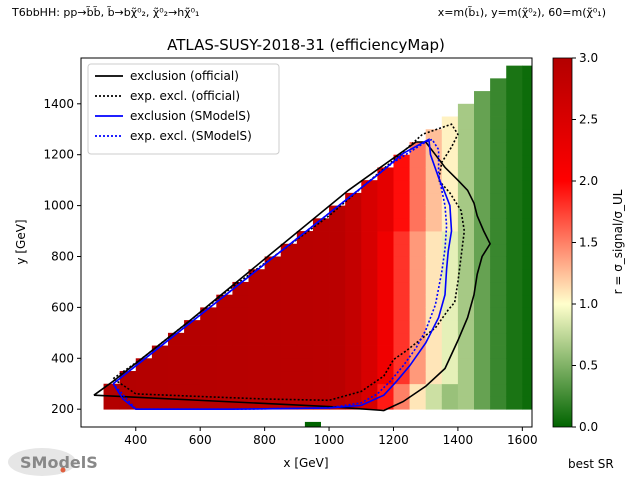  I want to click on header-right-note: x=m(b̃₁), y=m(χ̃⁰₂), 60=m(χ̃⁰₁), so click(522, 12).